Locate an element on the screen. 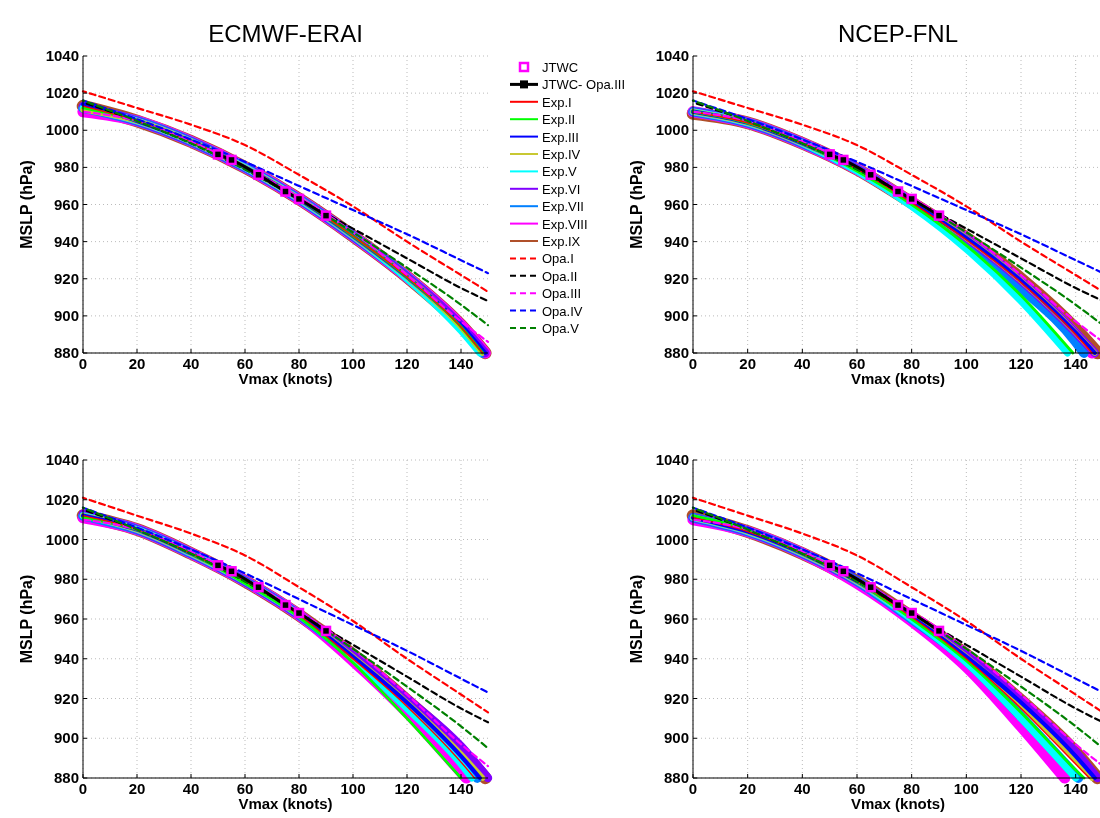 This screenshot has height=818, width=1100. legend-label: Opa.V is located at coordinates (561, 328).